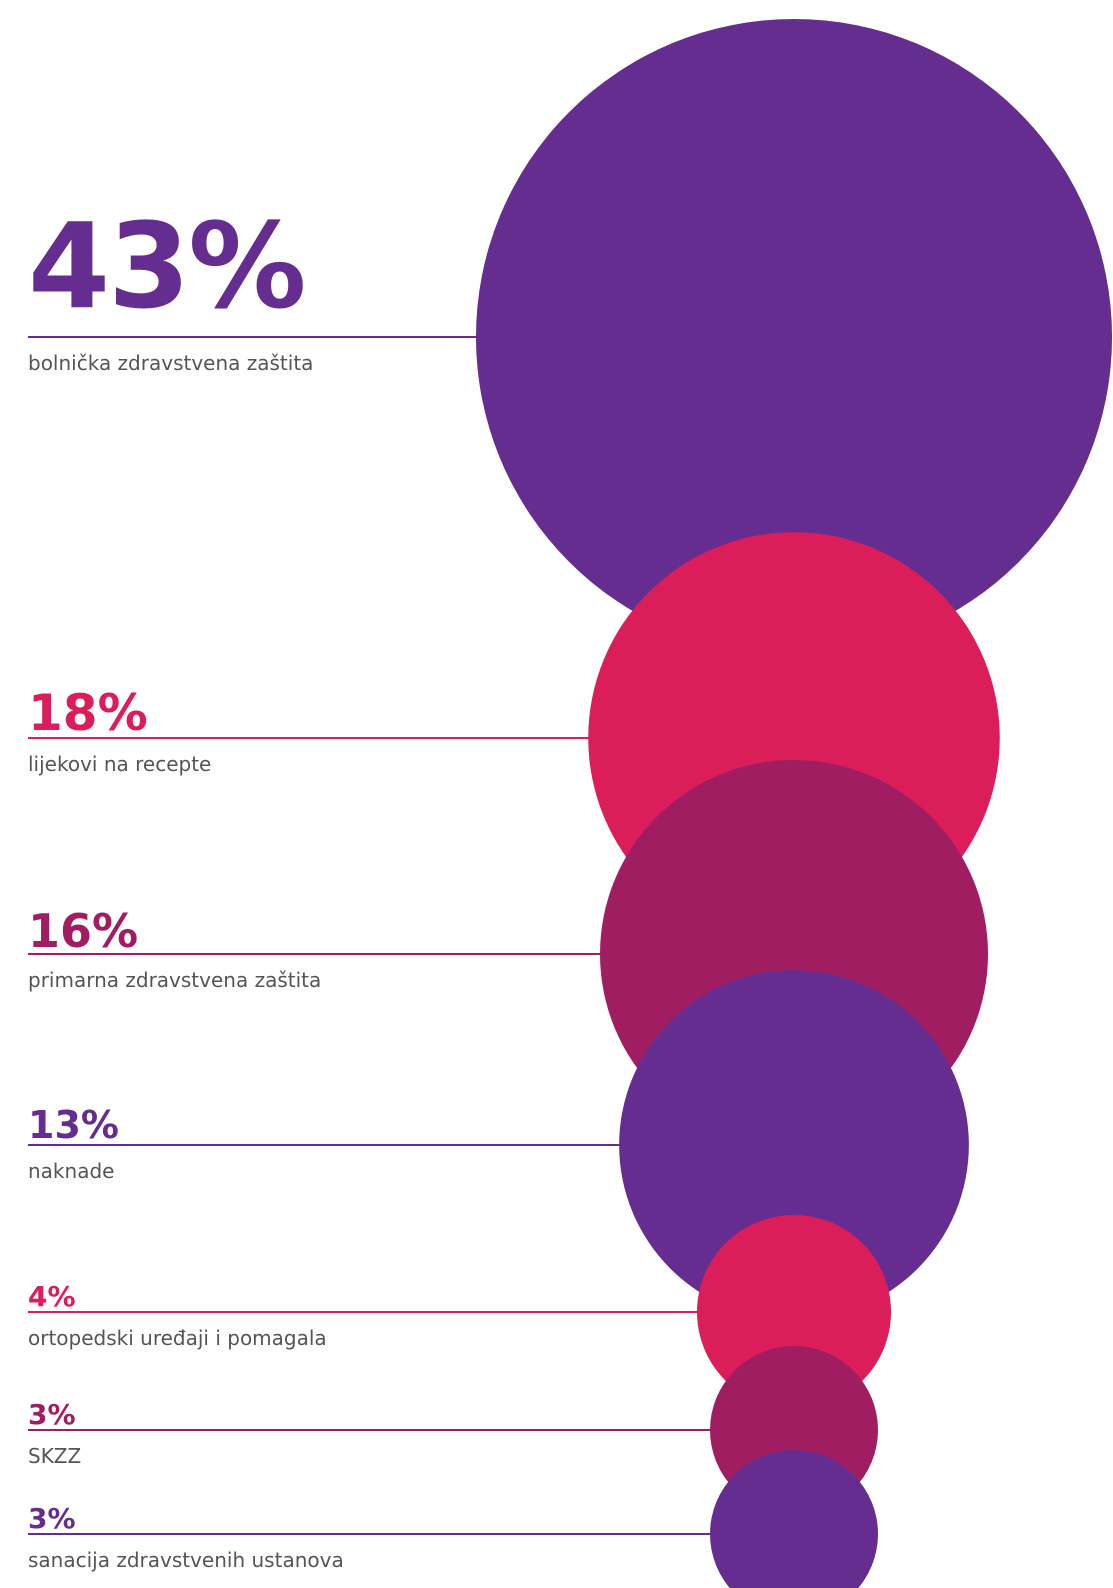  I want to click on category-label: ortopedski uređaji i pomagala, so click(177, 1338).